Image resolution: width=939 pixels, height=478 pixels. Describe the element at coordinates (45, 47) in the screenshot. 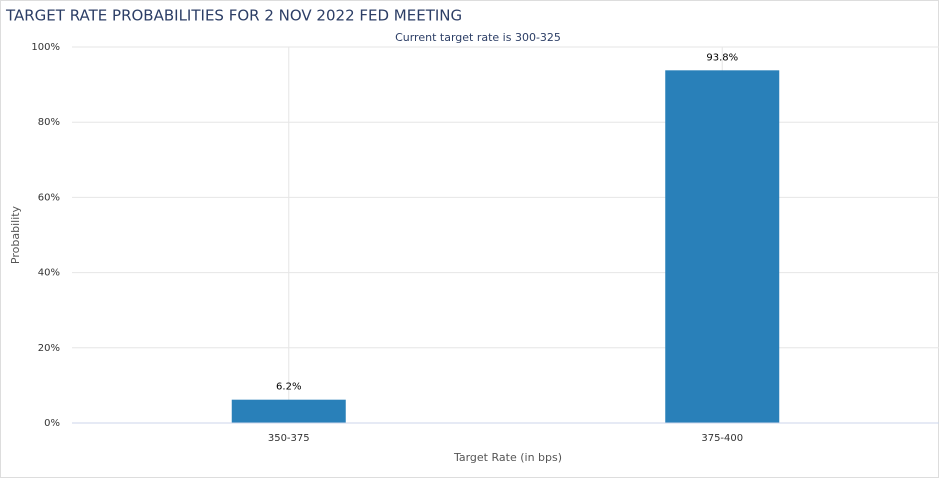

I see `y-tick-label: 100%` at that location.